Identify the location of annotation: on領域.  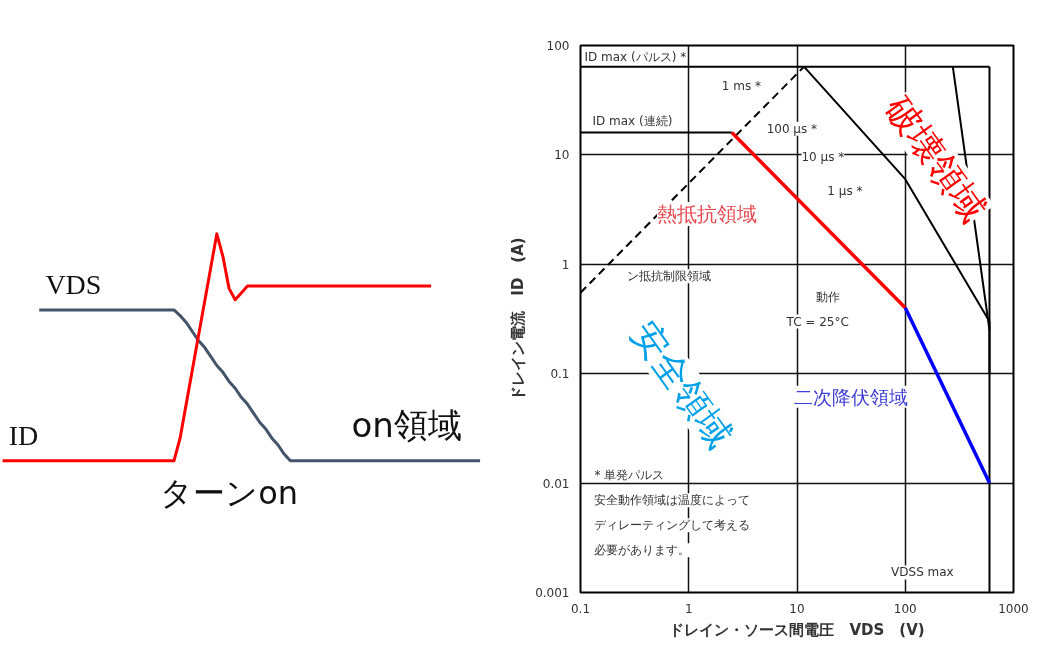
(406, 424).